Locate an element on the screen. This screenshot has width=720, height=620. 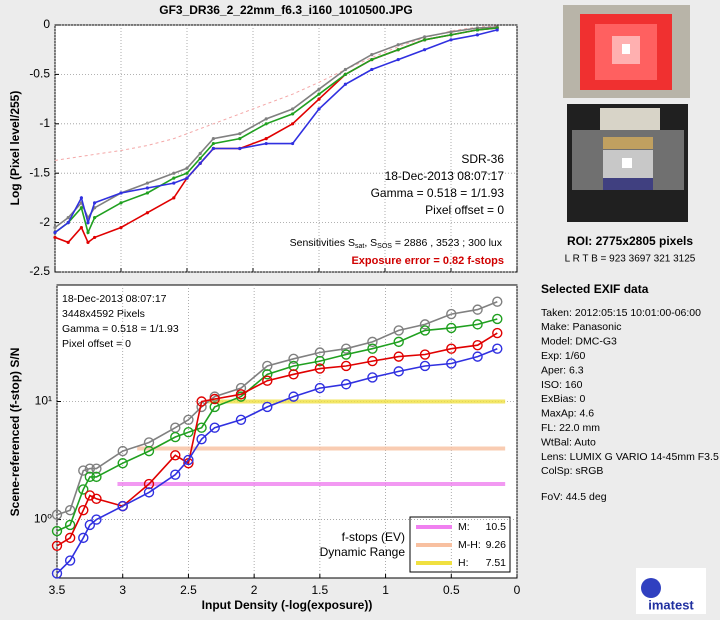
exif-line: Taken: 2012:05:15 10:01:00-06:00 is located at coordinates (621, 313).